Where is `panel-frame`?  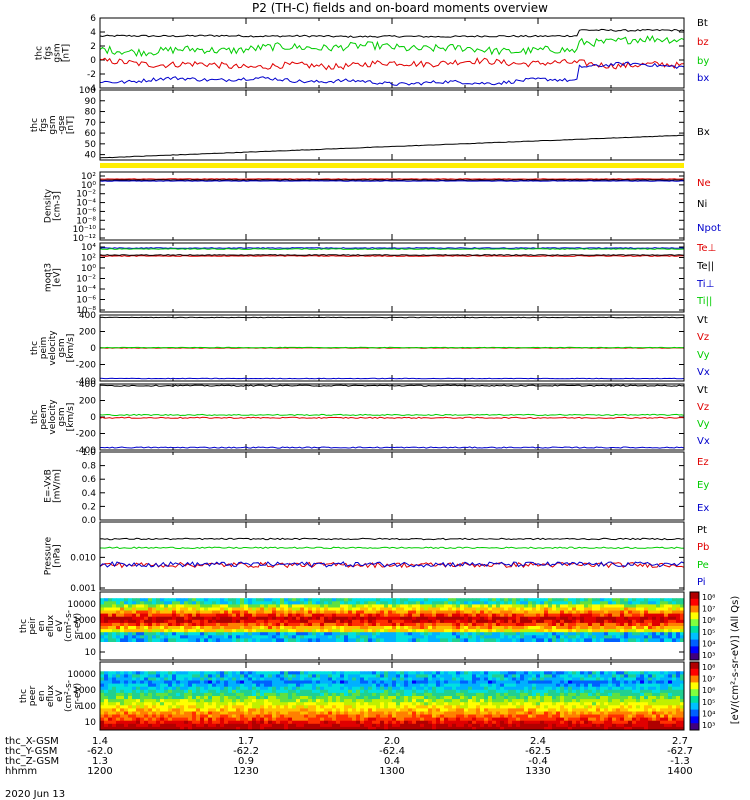
panel-frame is located at coordinates (392, 206).